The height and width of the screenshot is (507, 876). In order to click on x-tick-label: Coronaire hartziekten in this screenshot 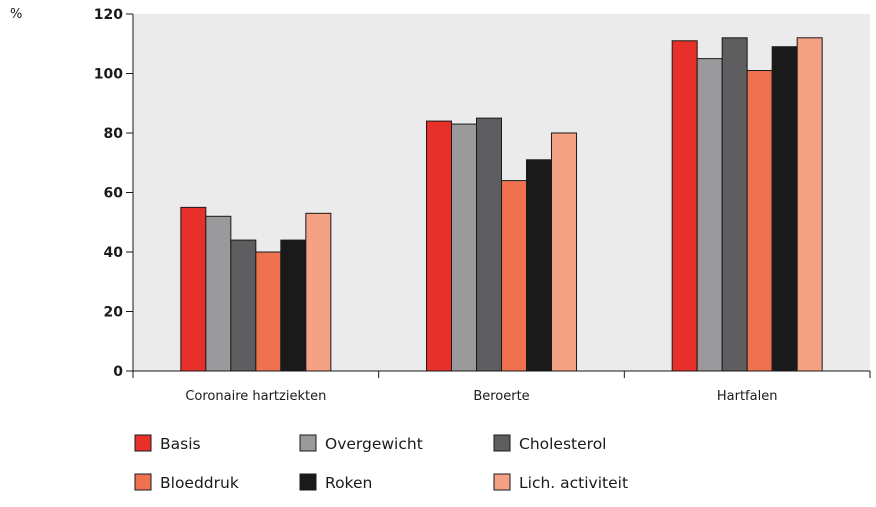, I will do `click(255, 396)`.